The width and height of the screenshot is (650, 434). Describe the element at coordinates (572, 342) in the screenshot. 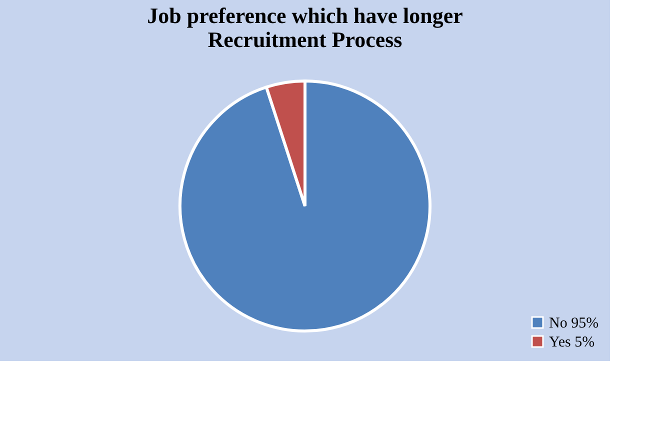

I see `legend-label: Yes 5%` at that location.